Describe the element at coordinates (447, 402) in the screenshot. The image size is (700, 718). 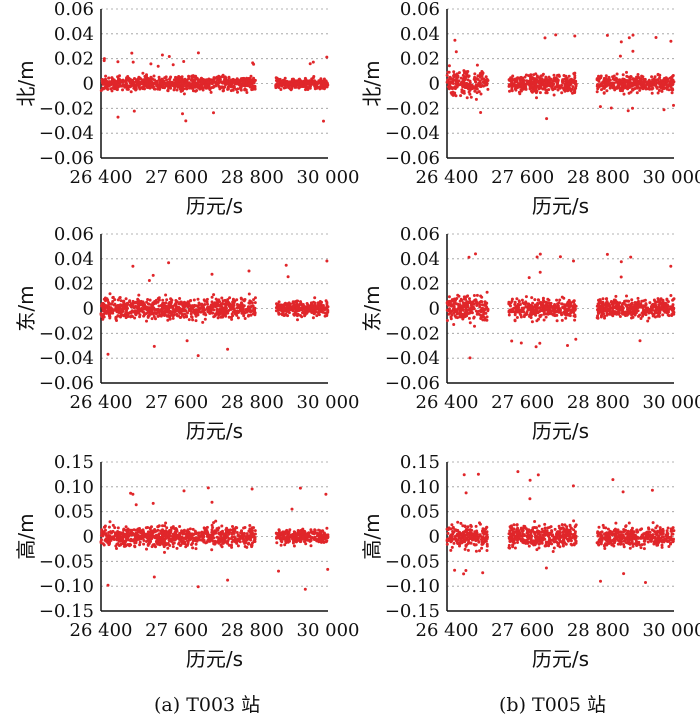
I see `x-tick-label: 26 400` at that location.